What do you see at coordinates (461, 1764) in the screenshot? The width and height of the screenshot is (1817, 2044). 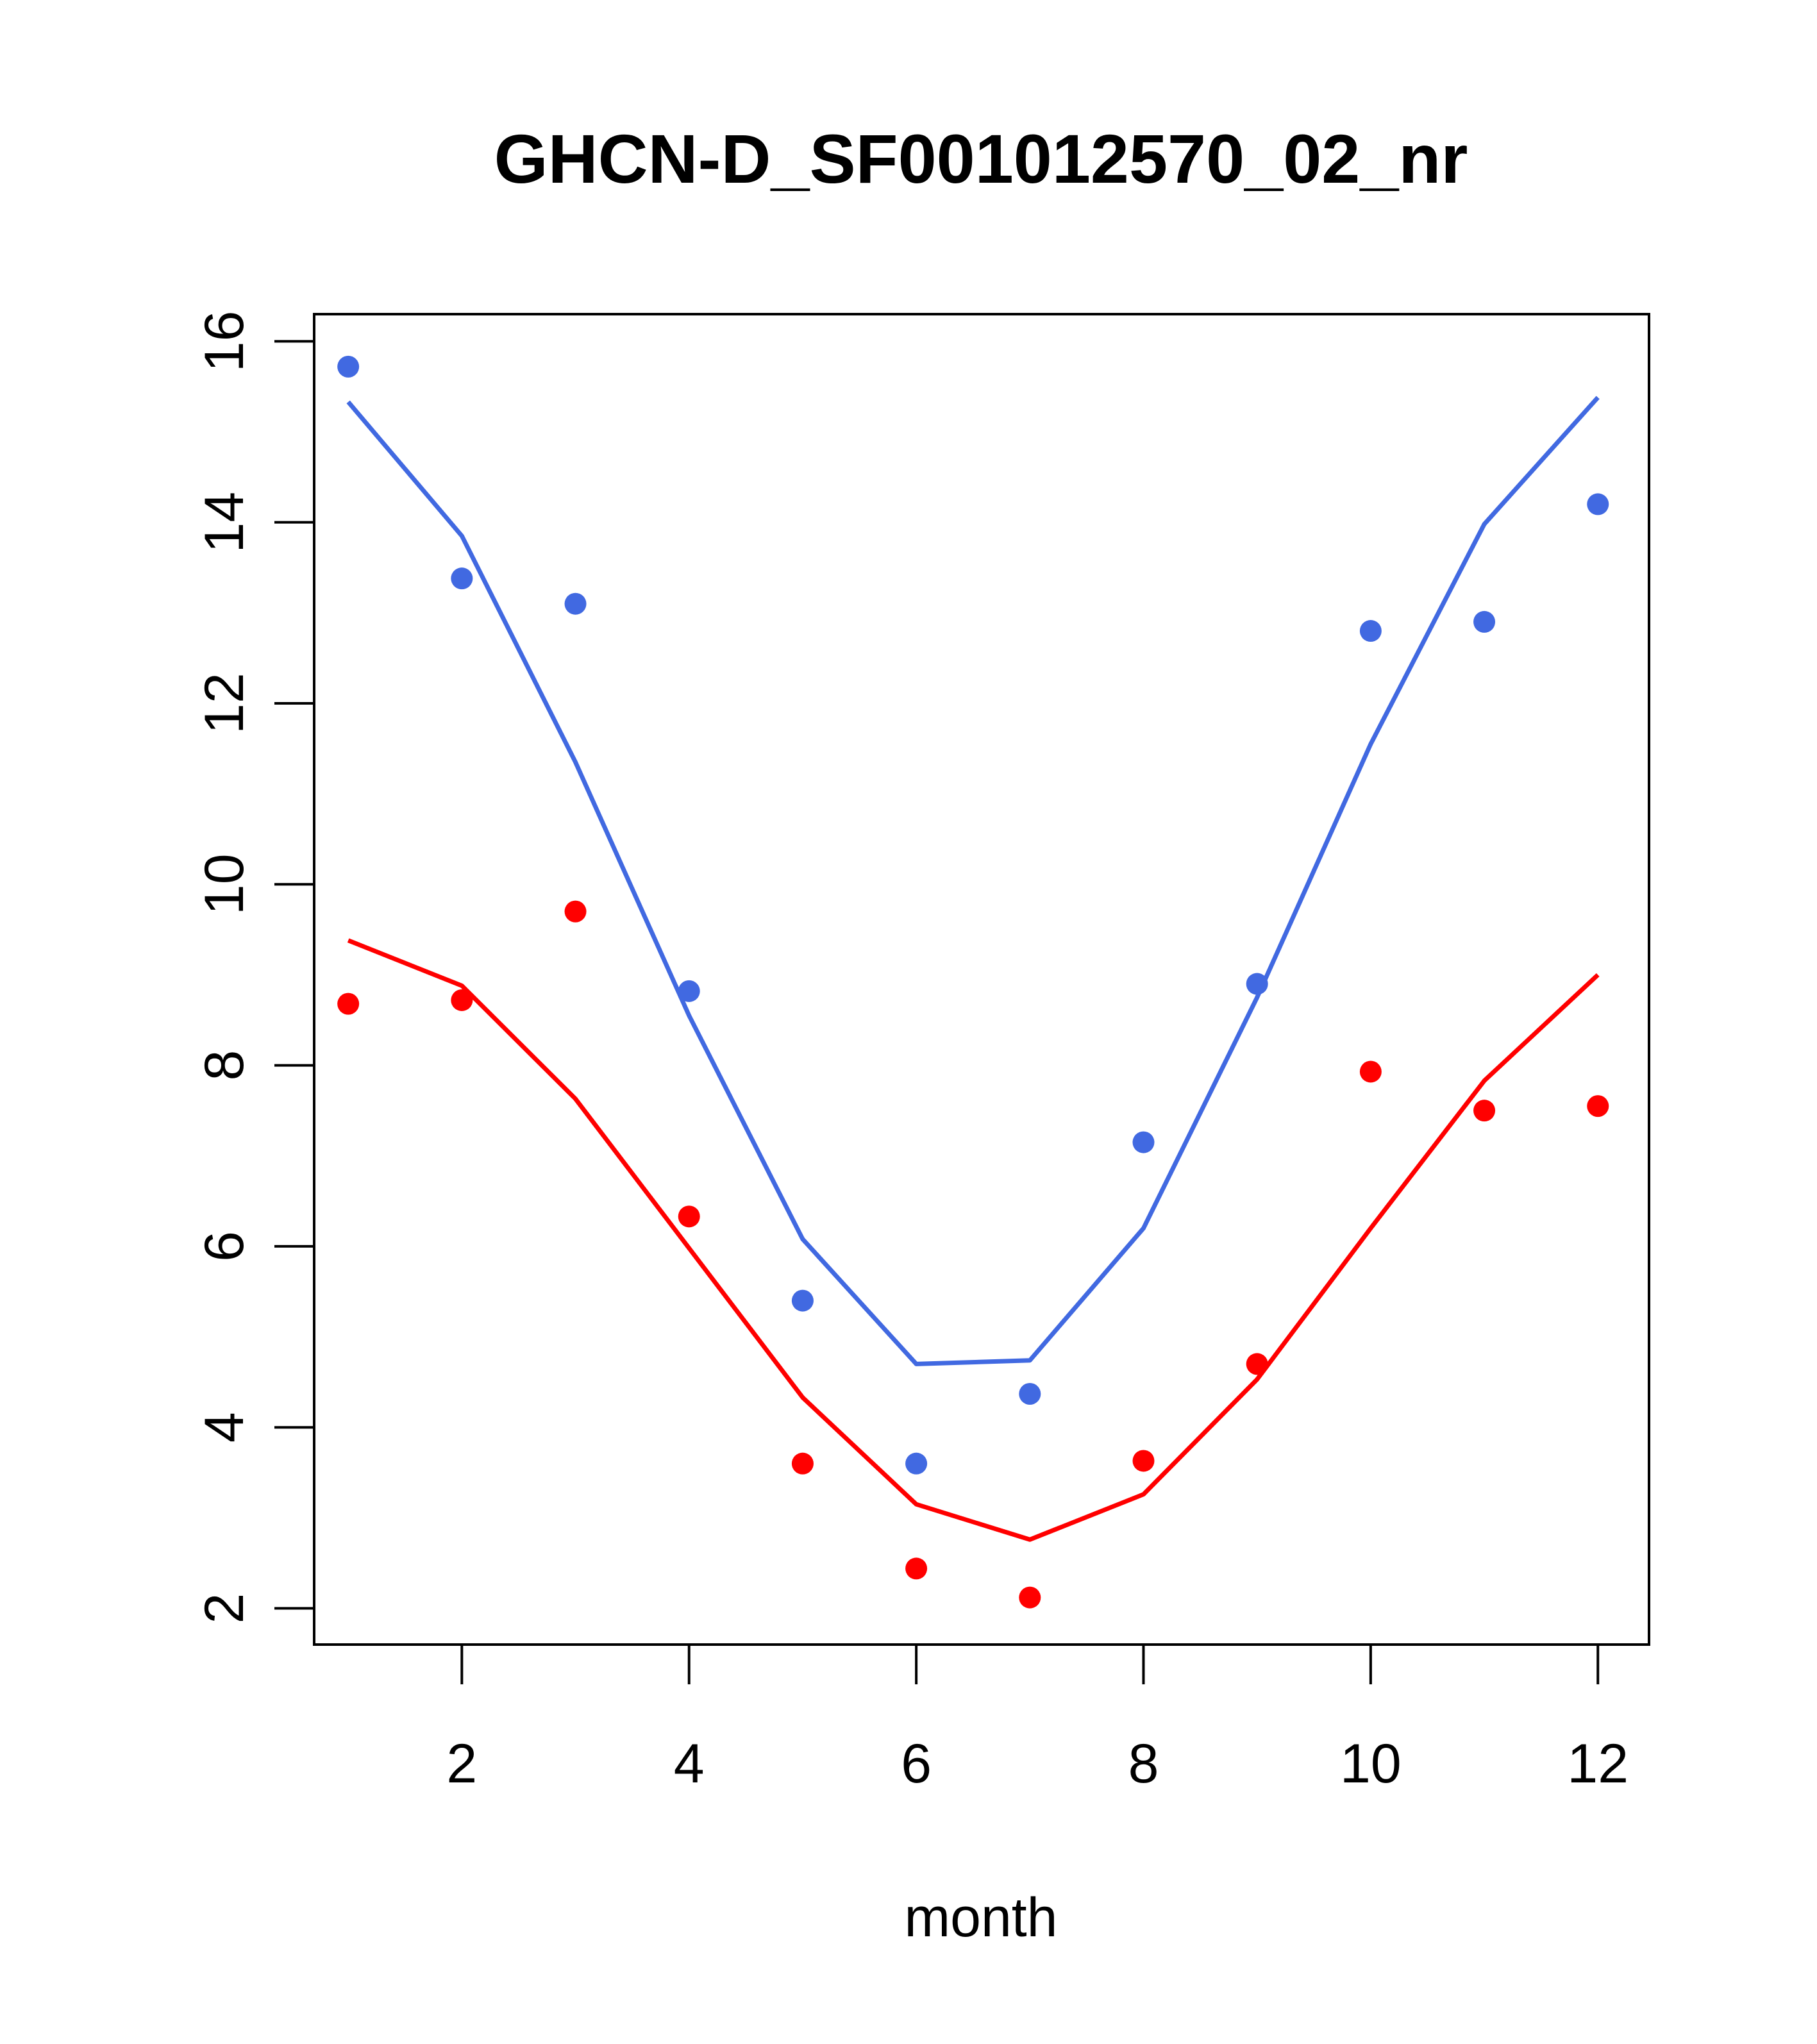 I see `x-tick-label-2: 2` at bounding box center [461, 1764].